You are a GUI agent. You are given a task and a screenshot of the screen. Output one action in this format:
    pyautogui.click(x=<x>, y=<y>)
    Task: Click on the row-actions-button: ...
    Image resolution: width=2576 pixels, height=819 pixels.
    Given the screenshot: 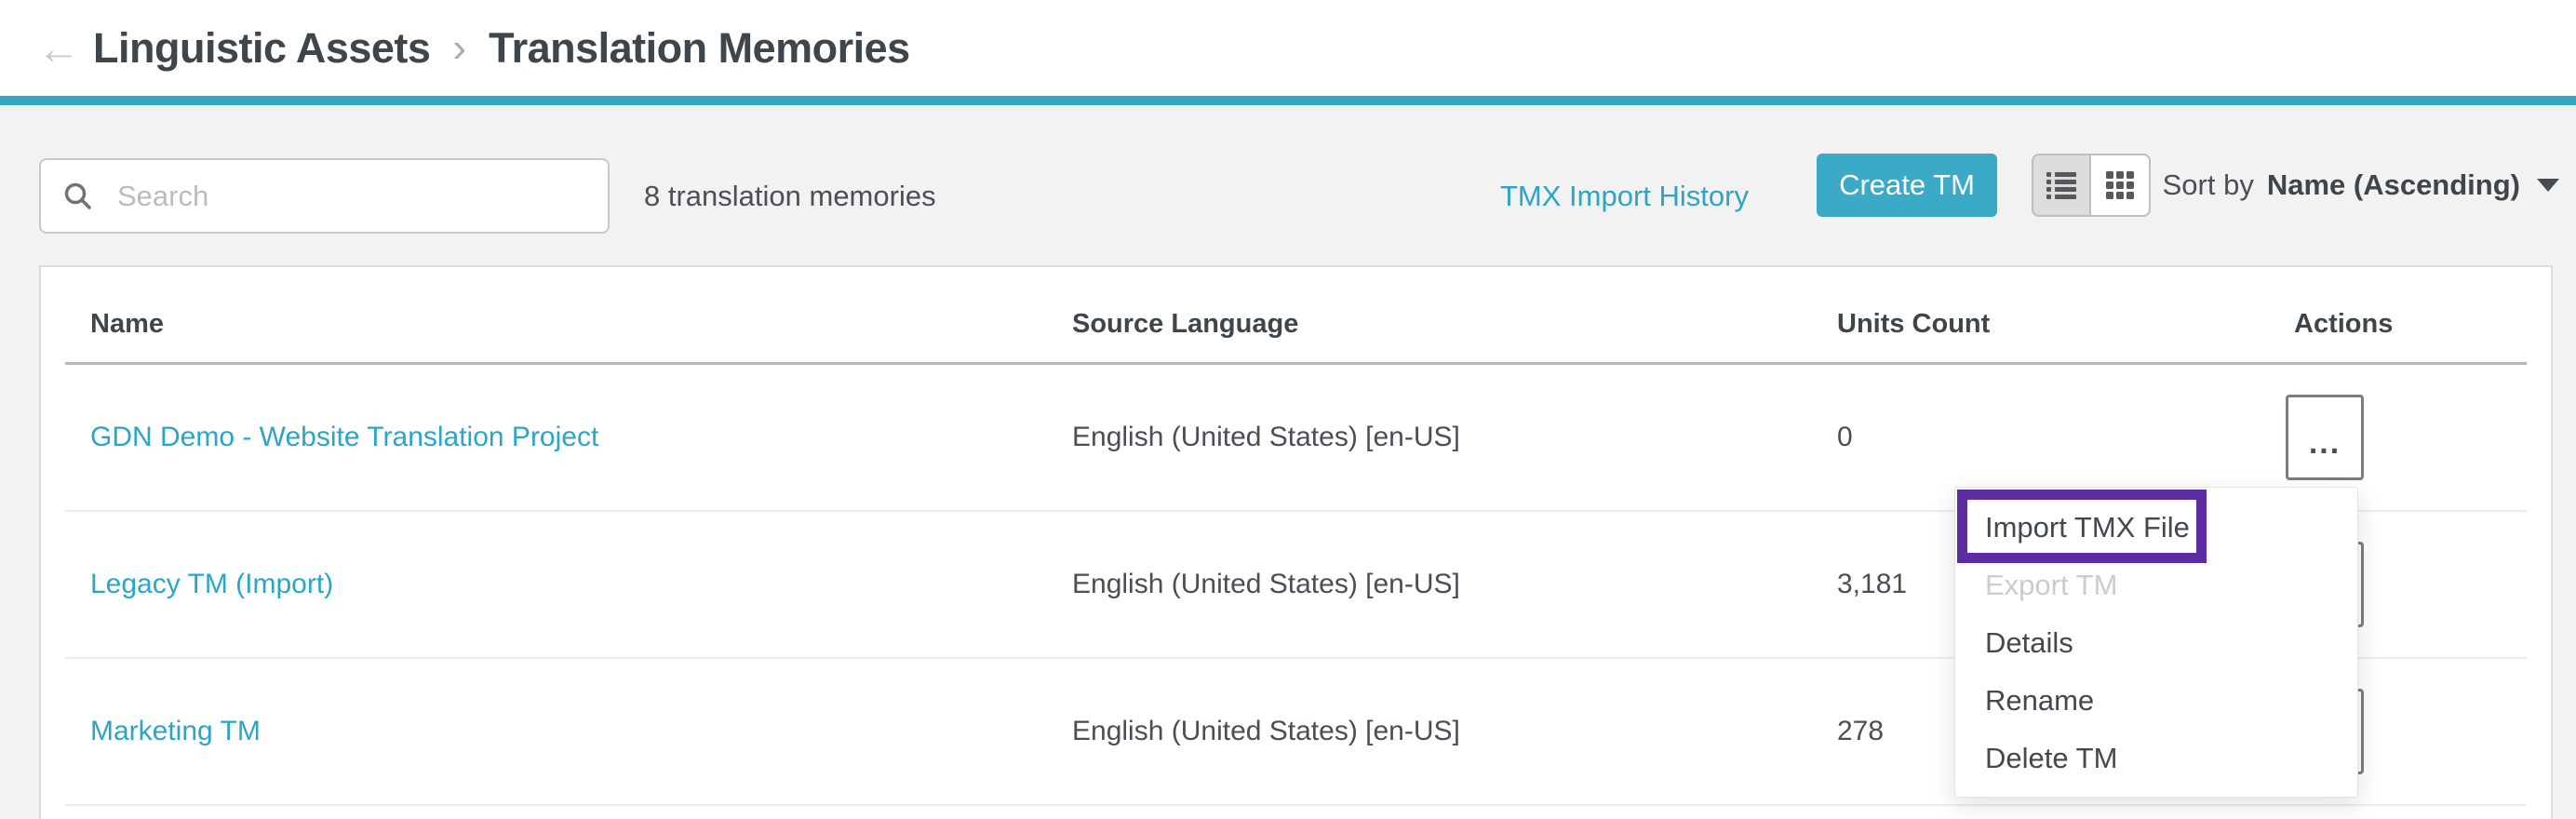 What is the action you would take?
    pyautogui.click(x=2325, y=437)
    